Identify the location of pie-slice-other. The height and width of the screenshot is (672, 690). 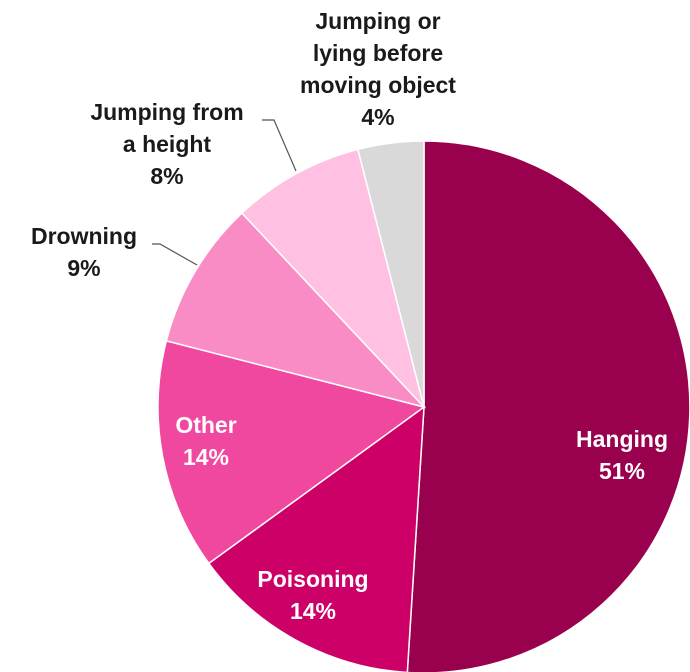
(291, 452).